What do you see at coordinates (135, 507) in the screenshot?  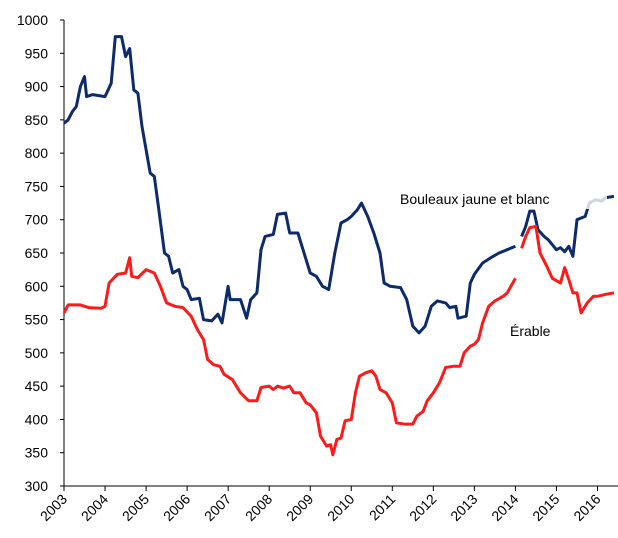 I see `x-tick-label: 2005` at bounding box center [135, 507].